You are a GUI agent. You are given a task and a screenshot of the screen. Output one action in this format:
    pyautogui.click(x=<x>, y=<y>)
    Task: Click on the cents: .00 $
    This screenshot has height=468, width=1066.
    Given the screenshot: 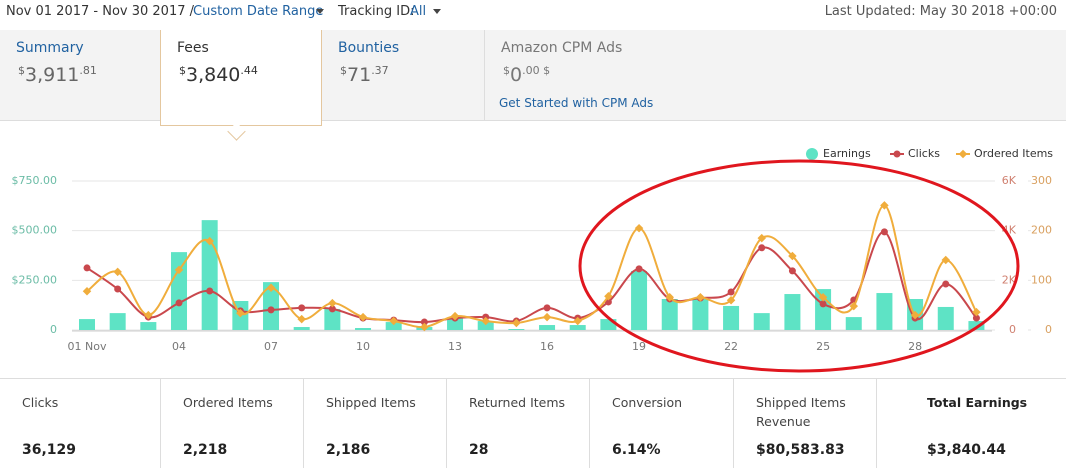 What is the action you would take?
    pyautogui.click(x=536, y=70)
    